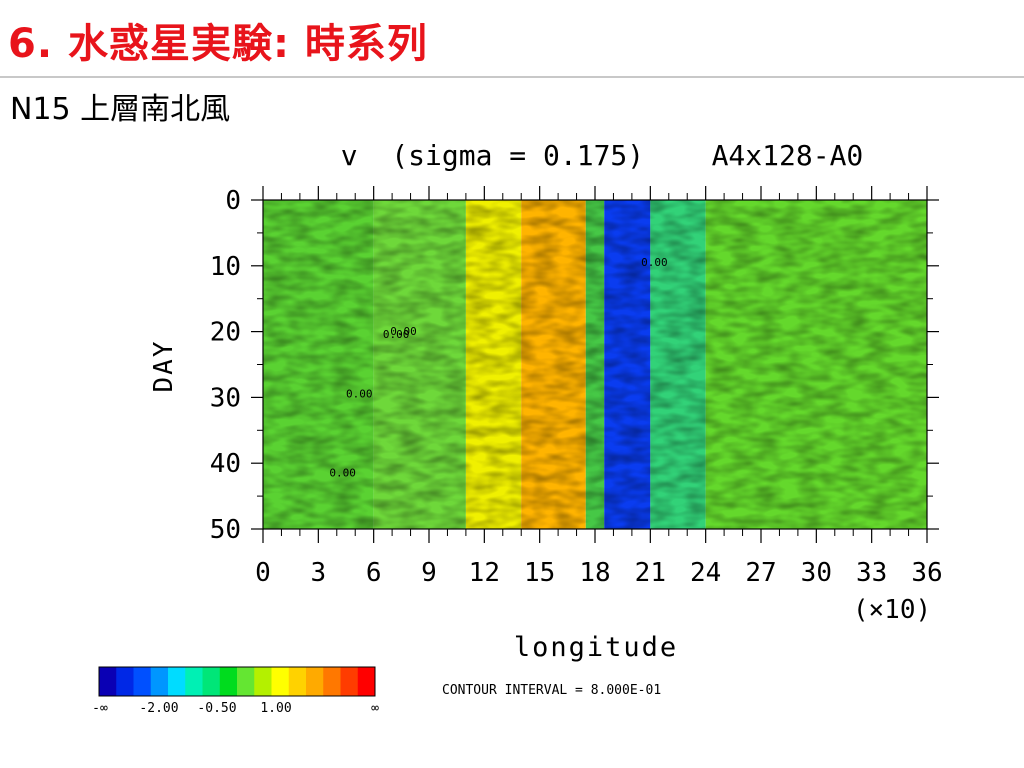  I want to click on title-divider, so click(512, 77).